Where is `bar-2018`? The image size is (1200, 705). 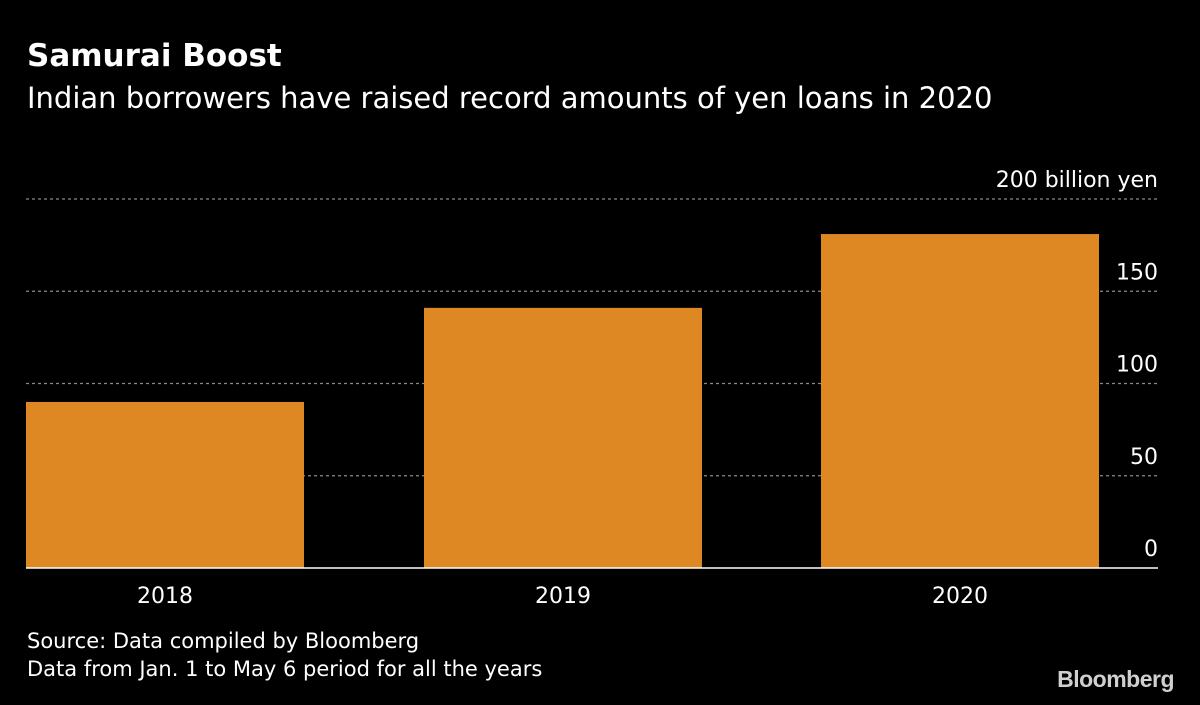
bar-2018 is located at coordinates (165, 484).